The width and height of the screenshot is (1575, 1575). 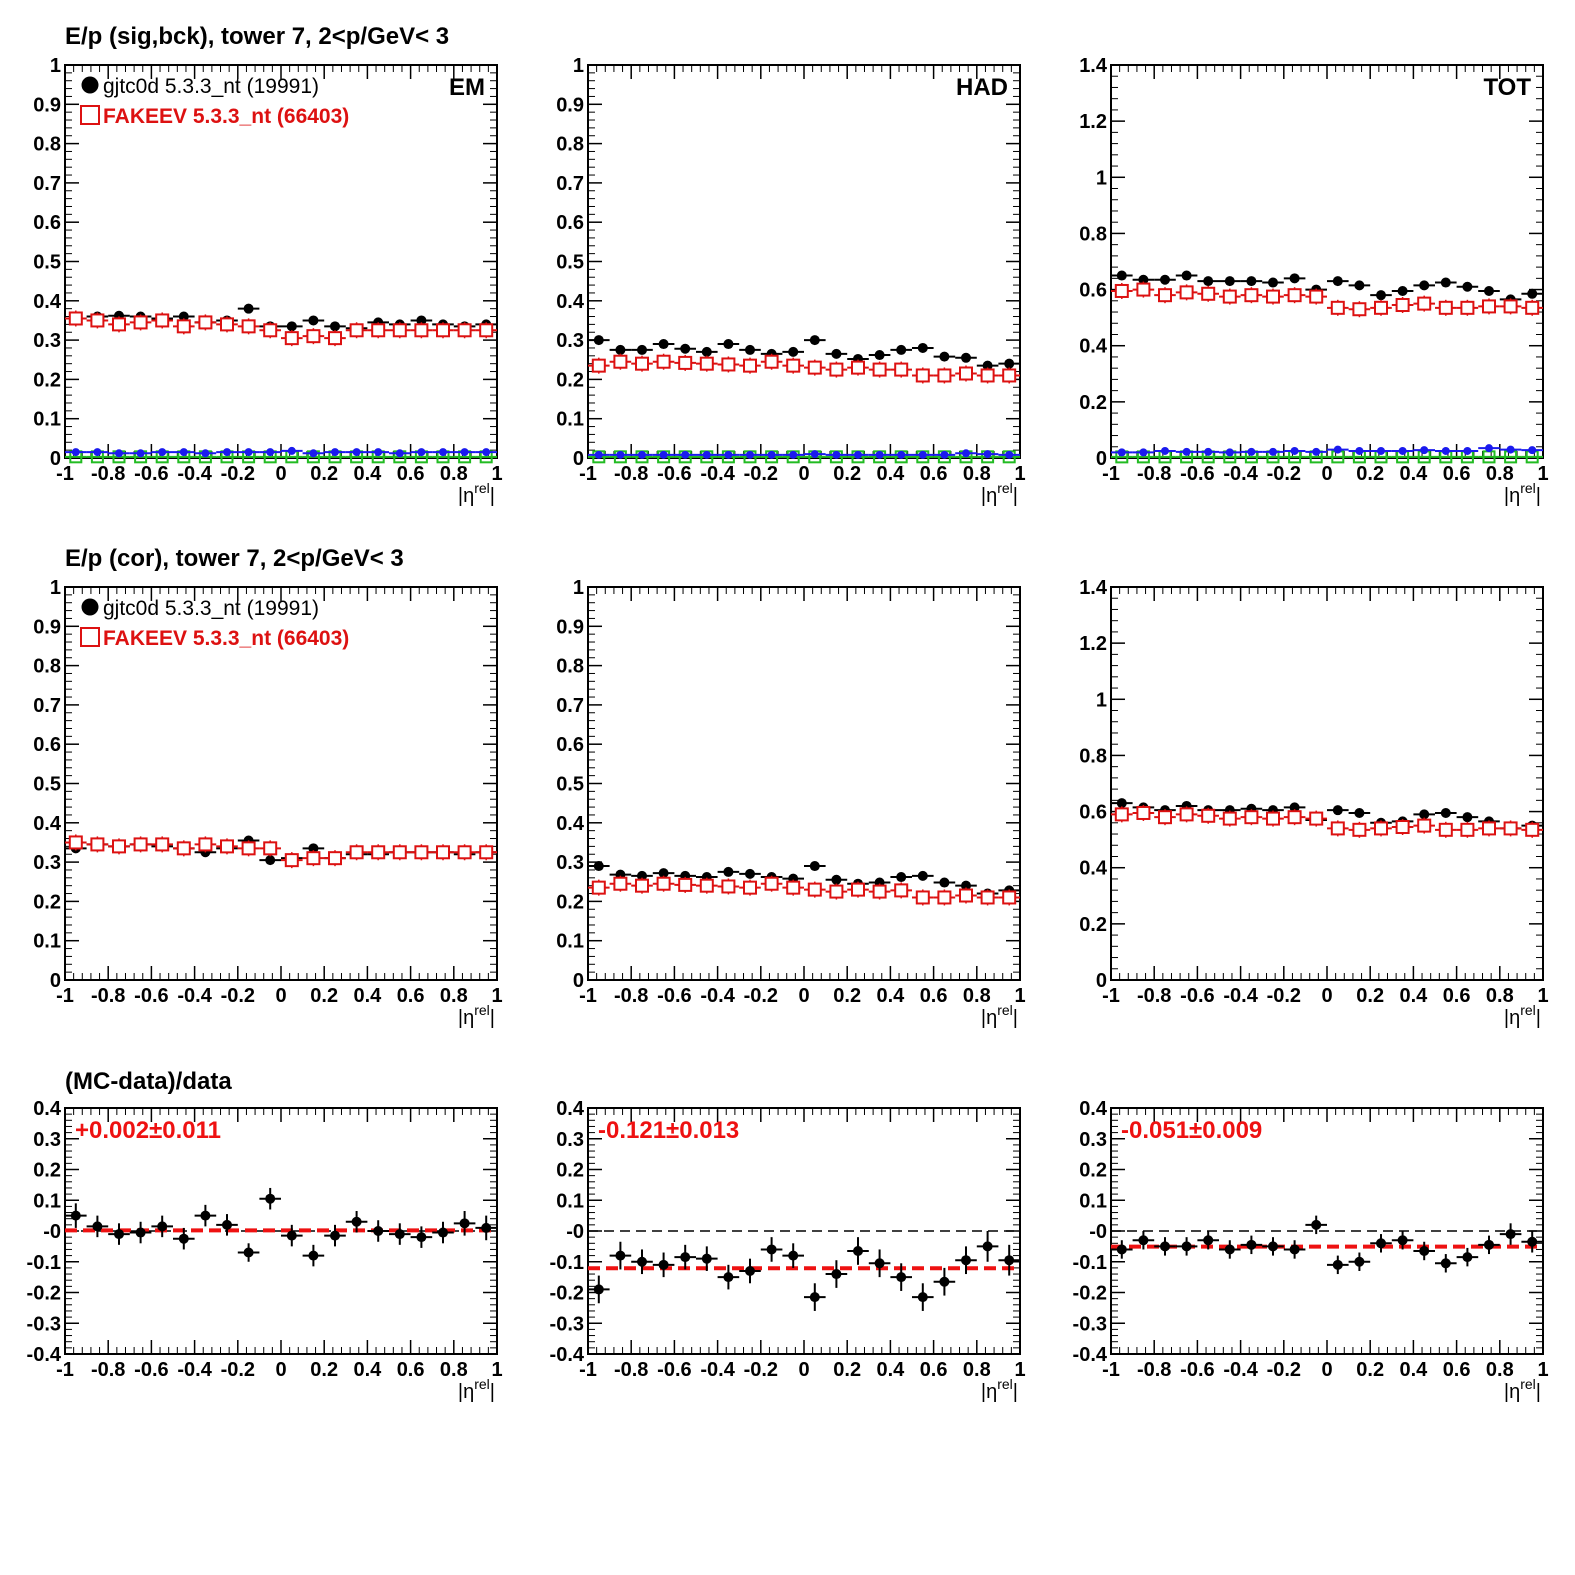 What do you see at coordinates (890, 1370) in the screenshot?
I see `x-tick-label: 0.4` at bounding box center [890, 1370].